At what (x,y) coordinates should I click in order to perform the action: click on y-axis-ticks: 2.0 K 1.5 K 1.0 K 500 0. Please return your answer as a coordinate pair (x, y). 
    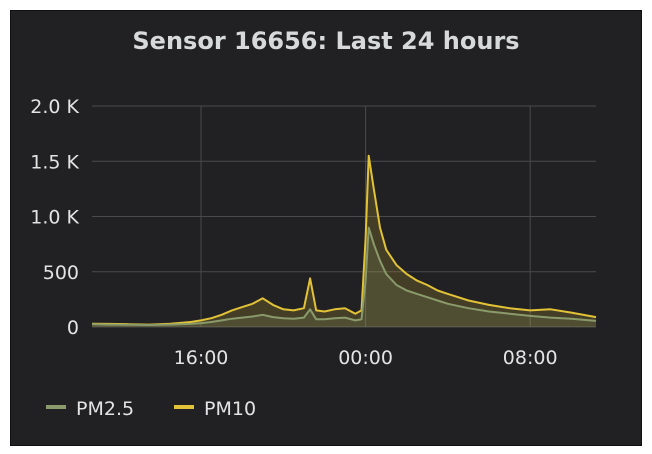
    Looking at the image, I should click on (54, 217).